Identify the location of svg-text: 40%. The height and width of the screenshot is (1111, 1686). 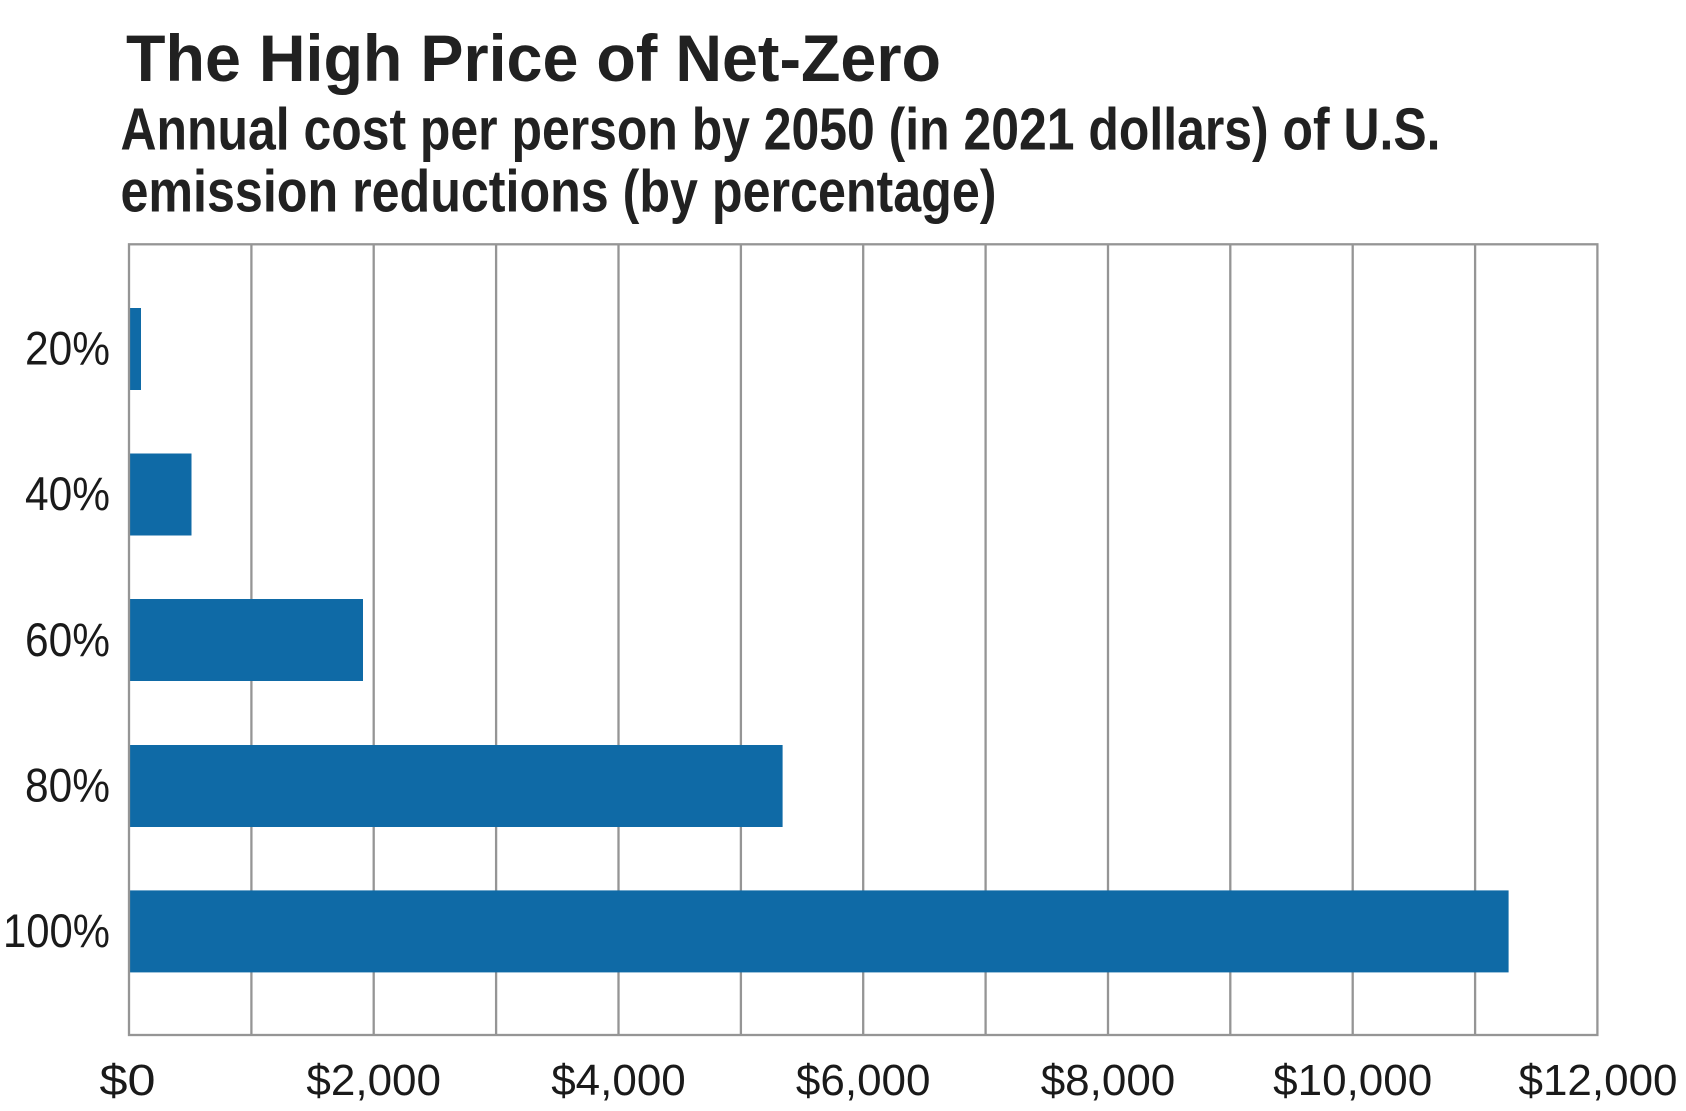
(67, 493).